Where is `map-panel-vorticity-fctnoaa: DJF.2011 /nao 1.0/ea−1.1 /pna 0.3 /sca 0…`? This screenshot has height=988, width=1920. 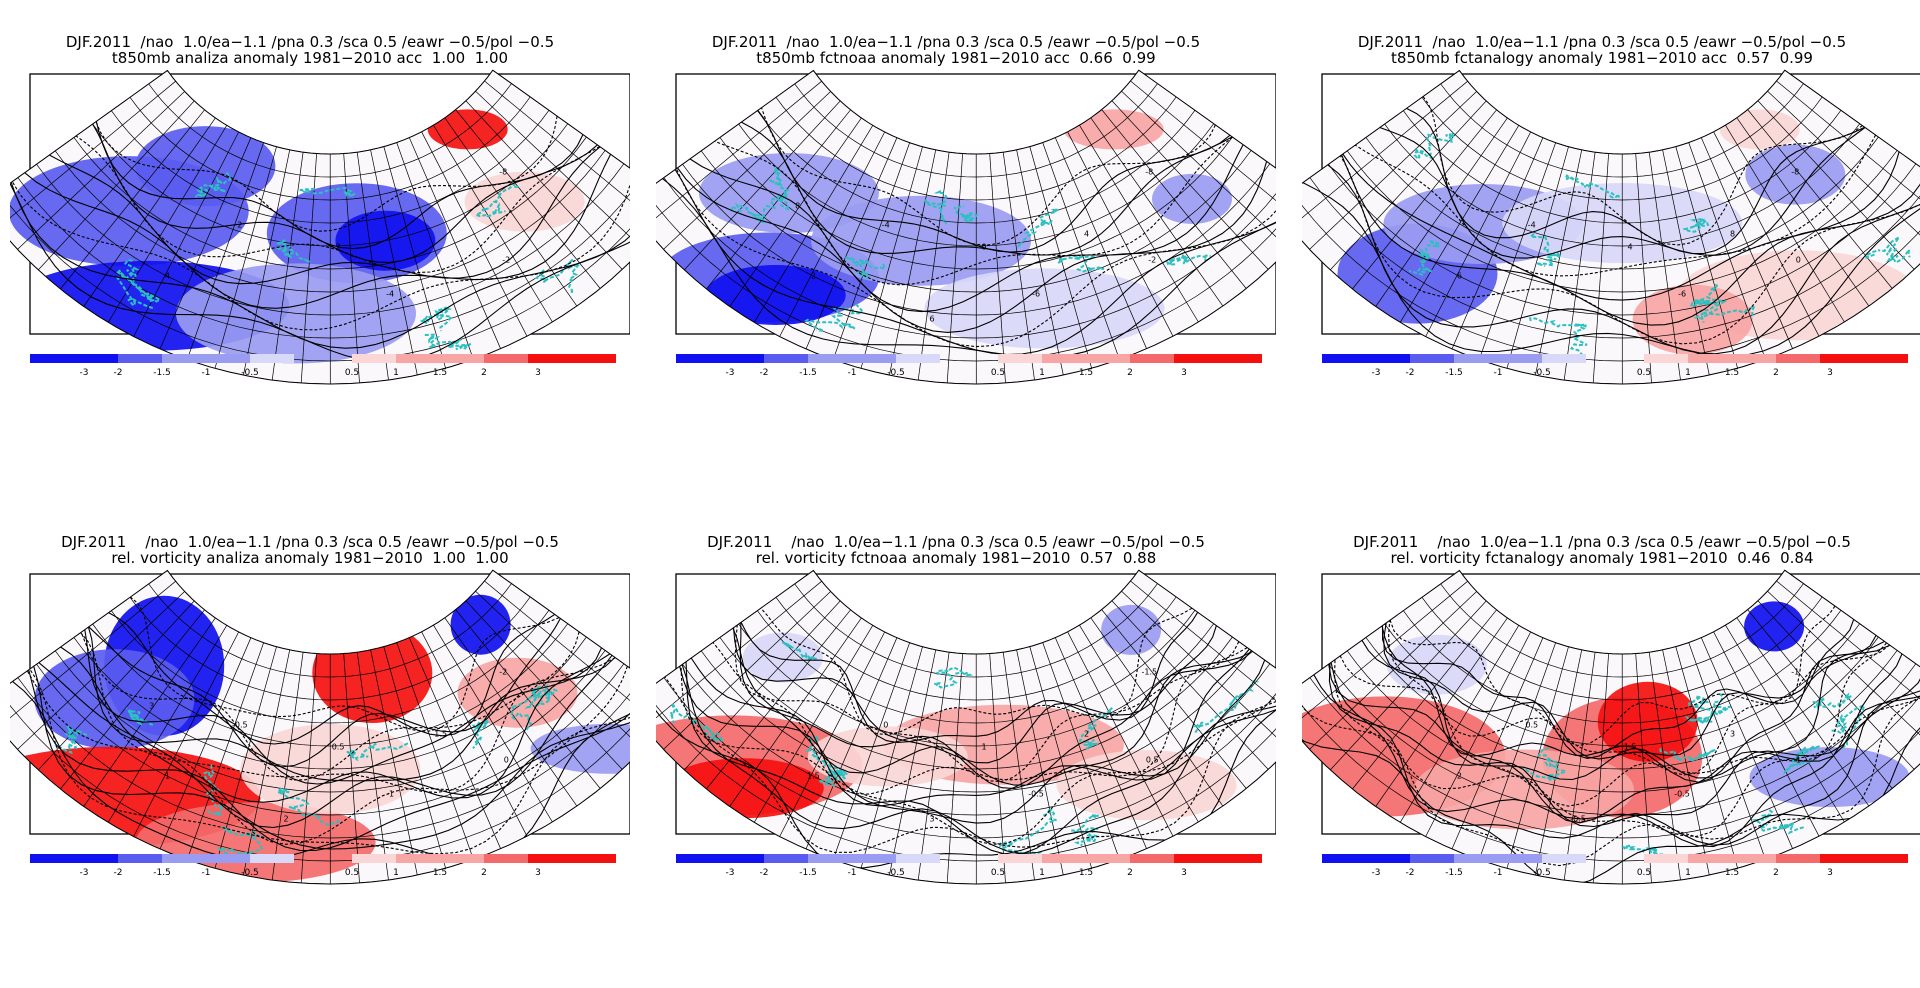 map-panel-vorticity-fctnoaa: DJF.2011 /nao 1.0/ea−1.1 /pna 0.3 /sca 0… is located at coordinates (966, 754).